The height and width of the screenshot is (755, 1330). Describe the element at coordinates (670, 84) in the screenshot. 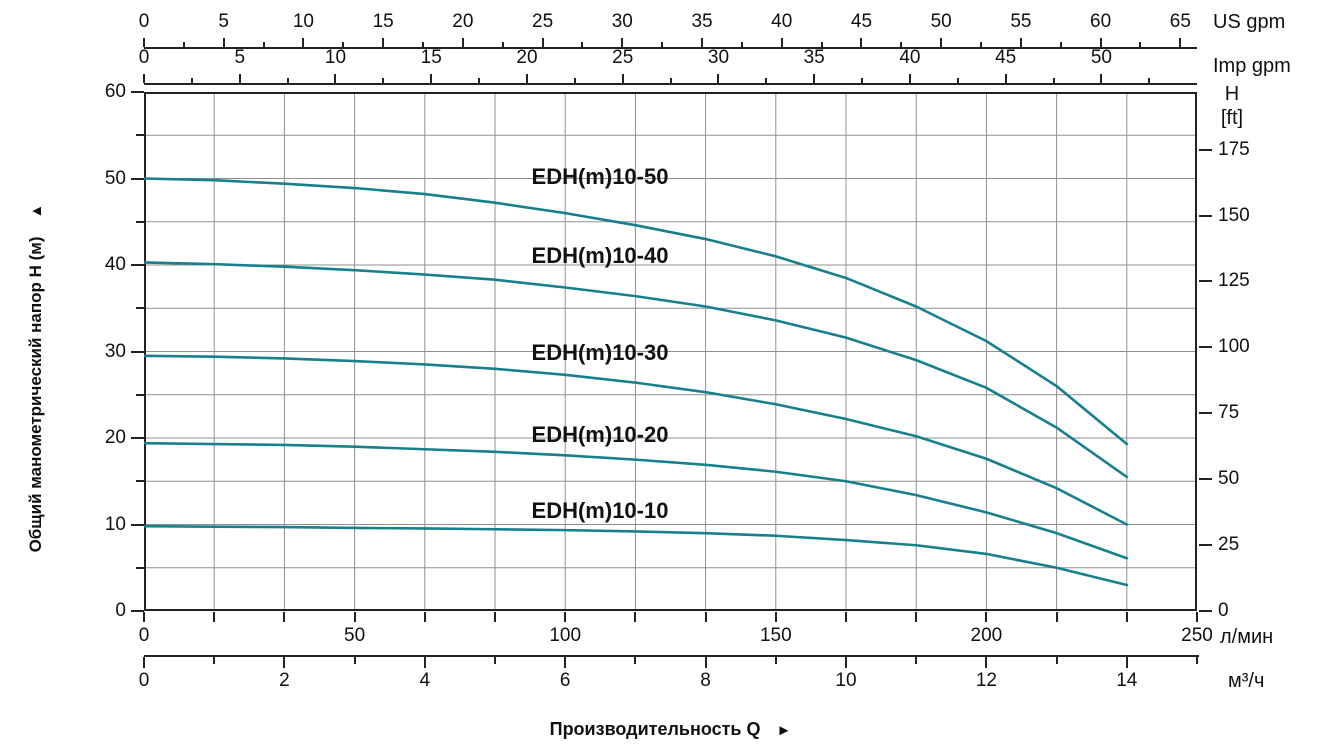

I see `imp_gpm-axis-line` at that location.